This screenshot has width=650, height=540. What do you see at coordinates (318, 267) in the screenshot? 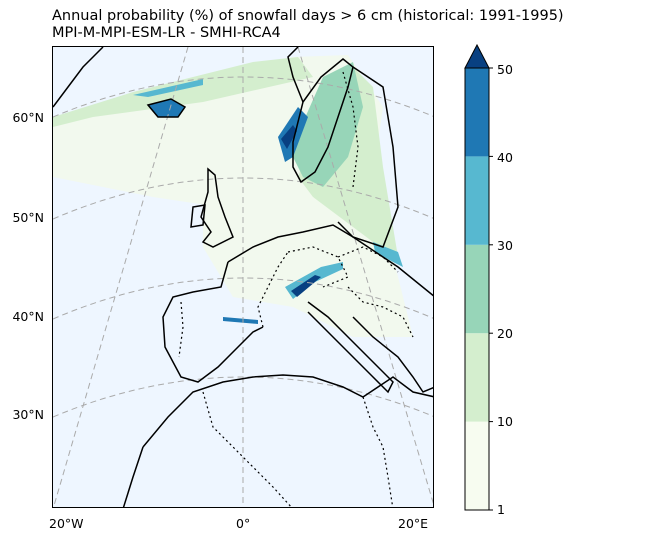
I see `border-germany` at bounding box center [318, 267].